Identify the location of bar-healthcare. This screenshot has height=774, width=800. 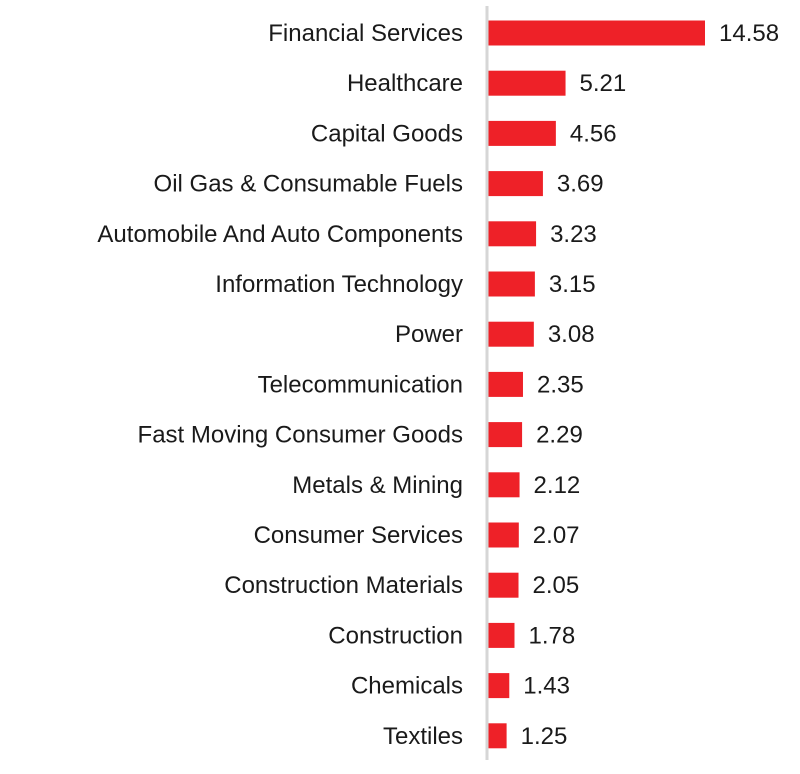
(527, 83).